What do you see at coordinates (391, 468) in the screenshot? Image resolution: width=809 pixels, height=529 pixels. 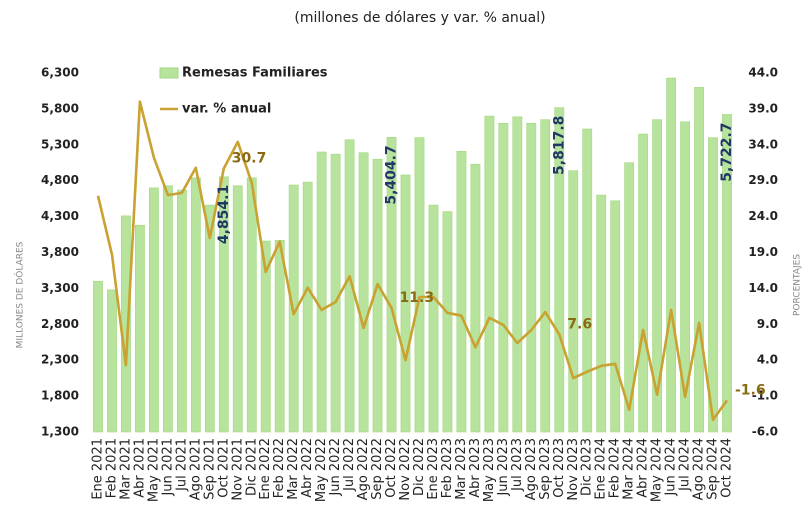 I see `x-tick-label: Oct 2022` at bounding box center [391, 468].